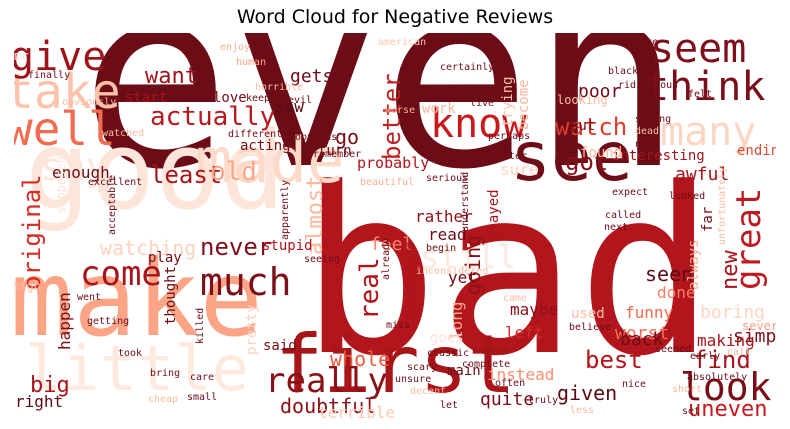  What do you see at coordinates (337, 154) in the screenshot?
I see `word-remember: remember` at bounding box center [337, 154].